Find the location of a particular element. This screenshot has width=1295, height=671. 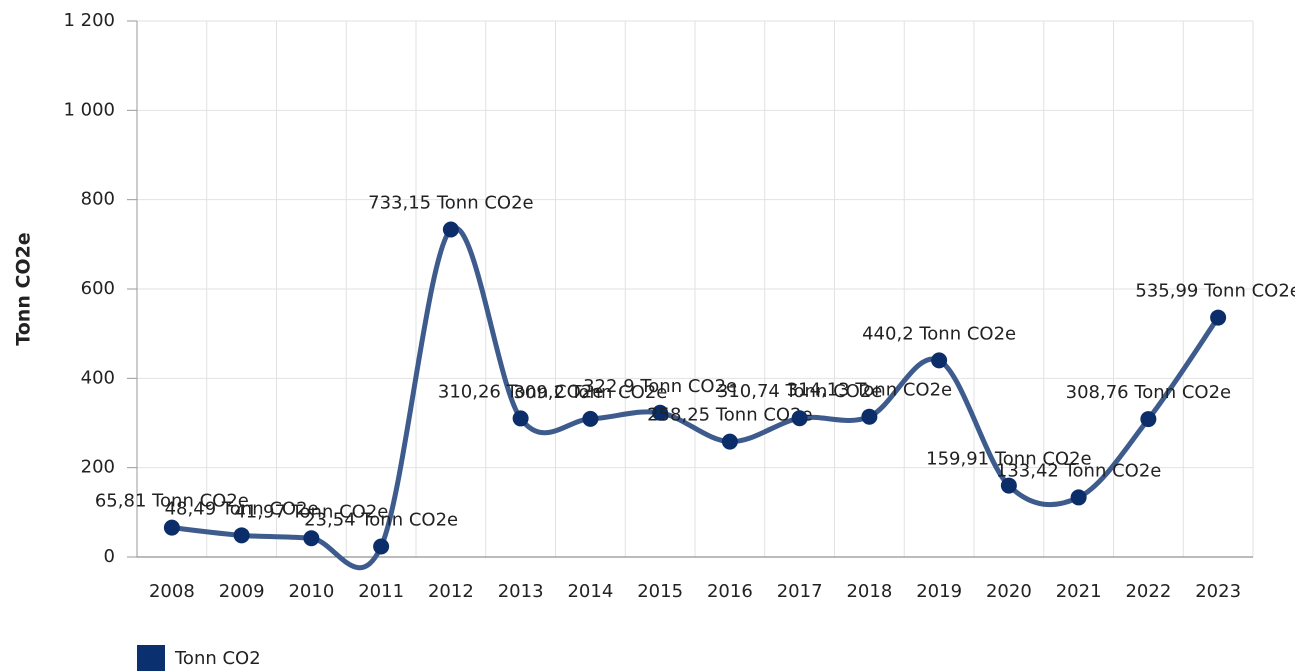

data-label: 310,74 Tonn CO2e is located at coordinates (799, 391).